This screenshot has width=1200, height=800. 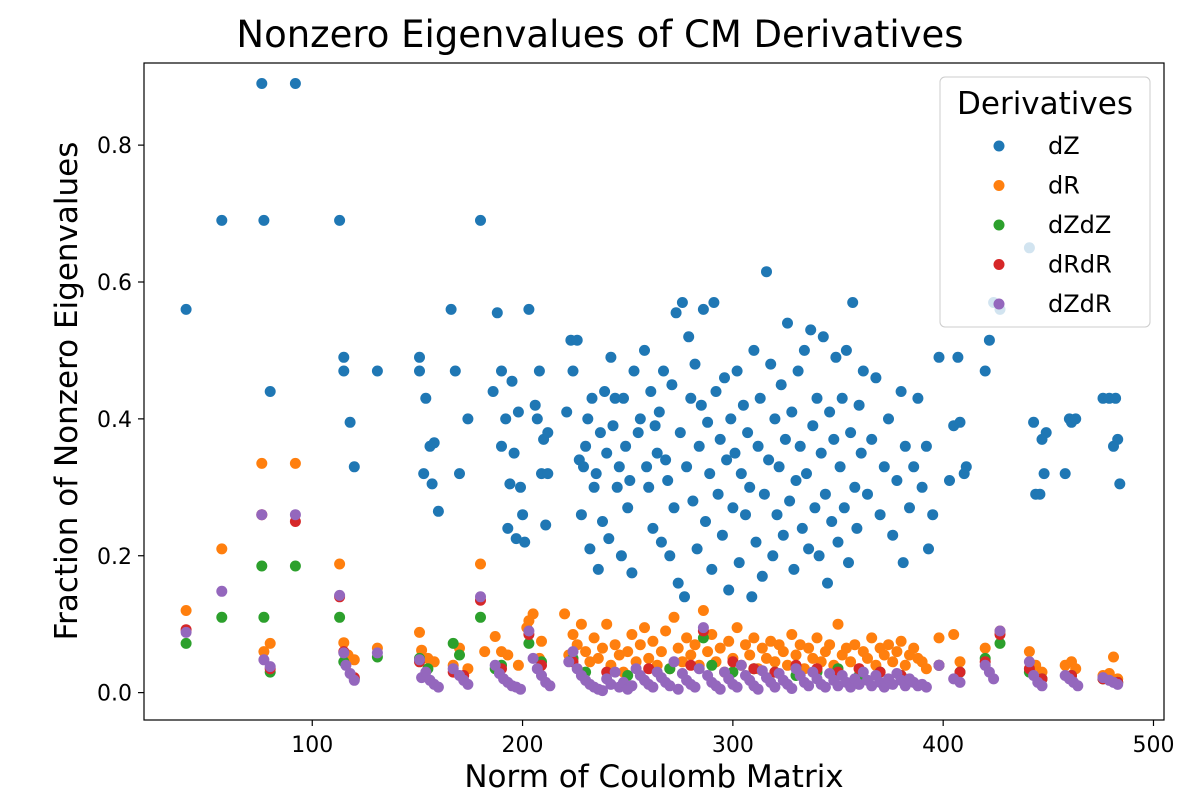 What do you see at coordinates (523, 745) in the screenshot?
I see `x-tick-label: 200` at bounding box center [523, 745].